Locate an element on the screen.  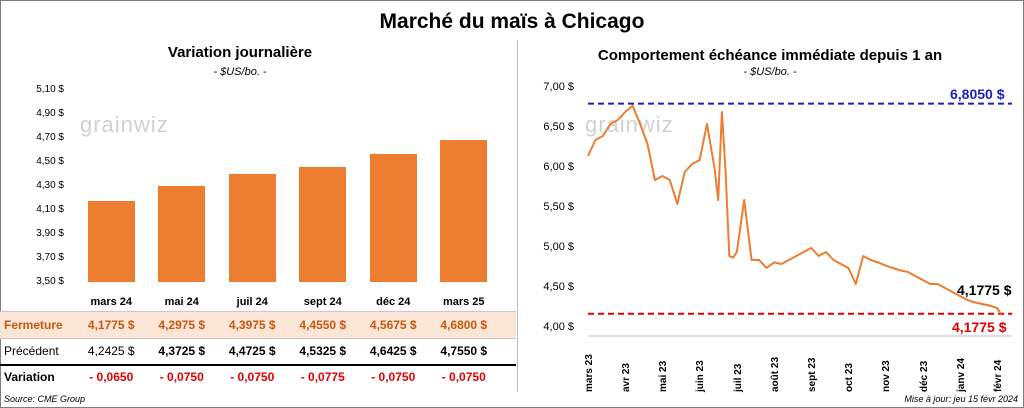
right-x-tick: nov 23 is located at coordinates (887, 376).